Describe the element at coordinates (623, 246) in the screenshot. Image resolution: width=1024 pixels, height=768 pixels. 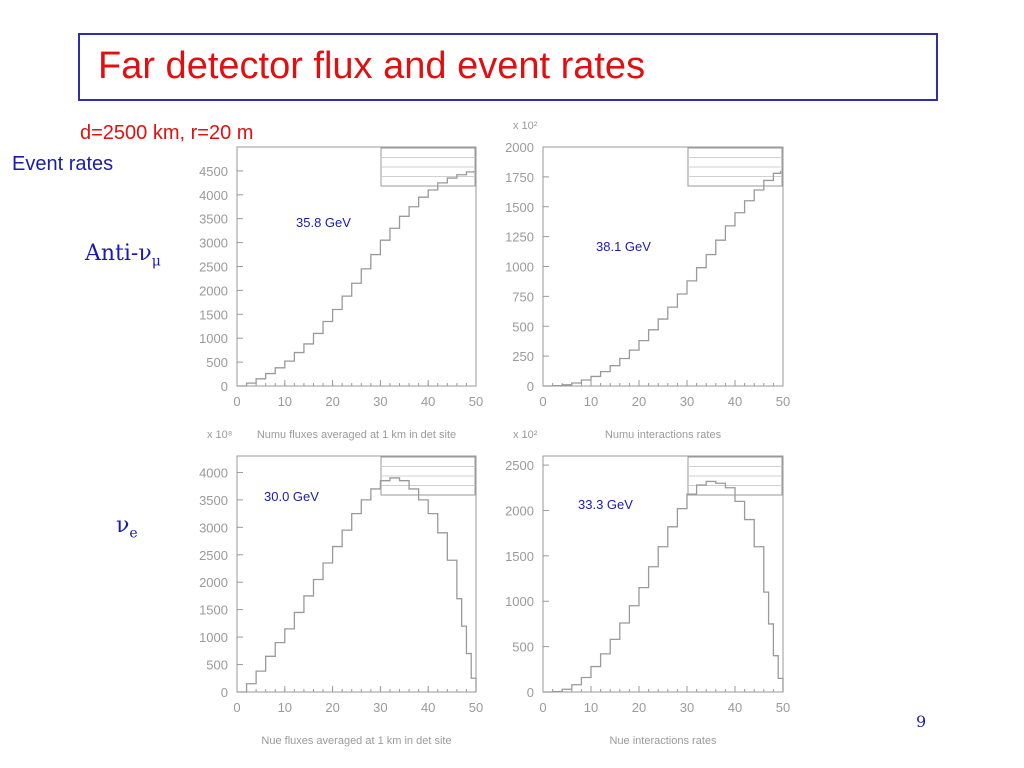
I see `mean-energy-annotation: 38.1 GeV` at that location.